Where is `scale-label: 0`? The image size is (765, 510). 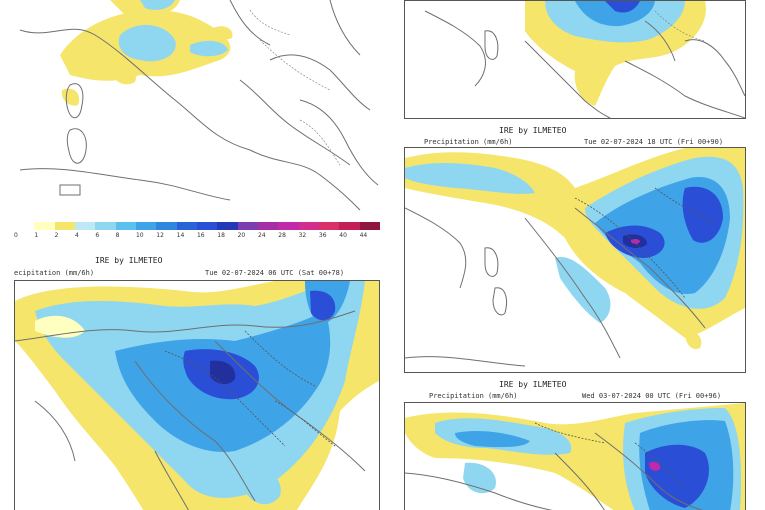
scale-label: 0 is located at coordinates (16, 235).